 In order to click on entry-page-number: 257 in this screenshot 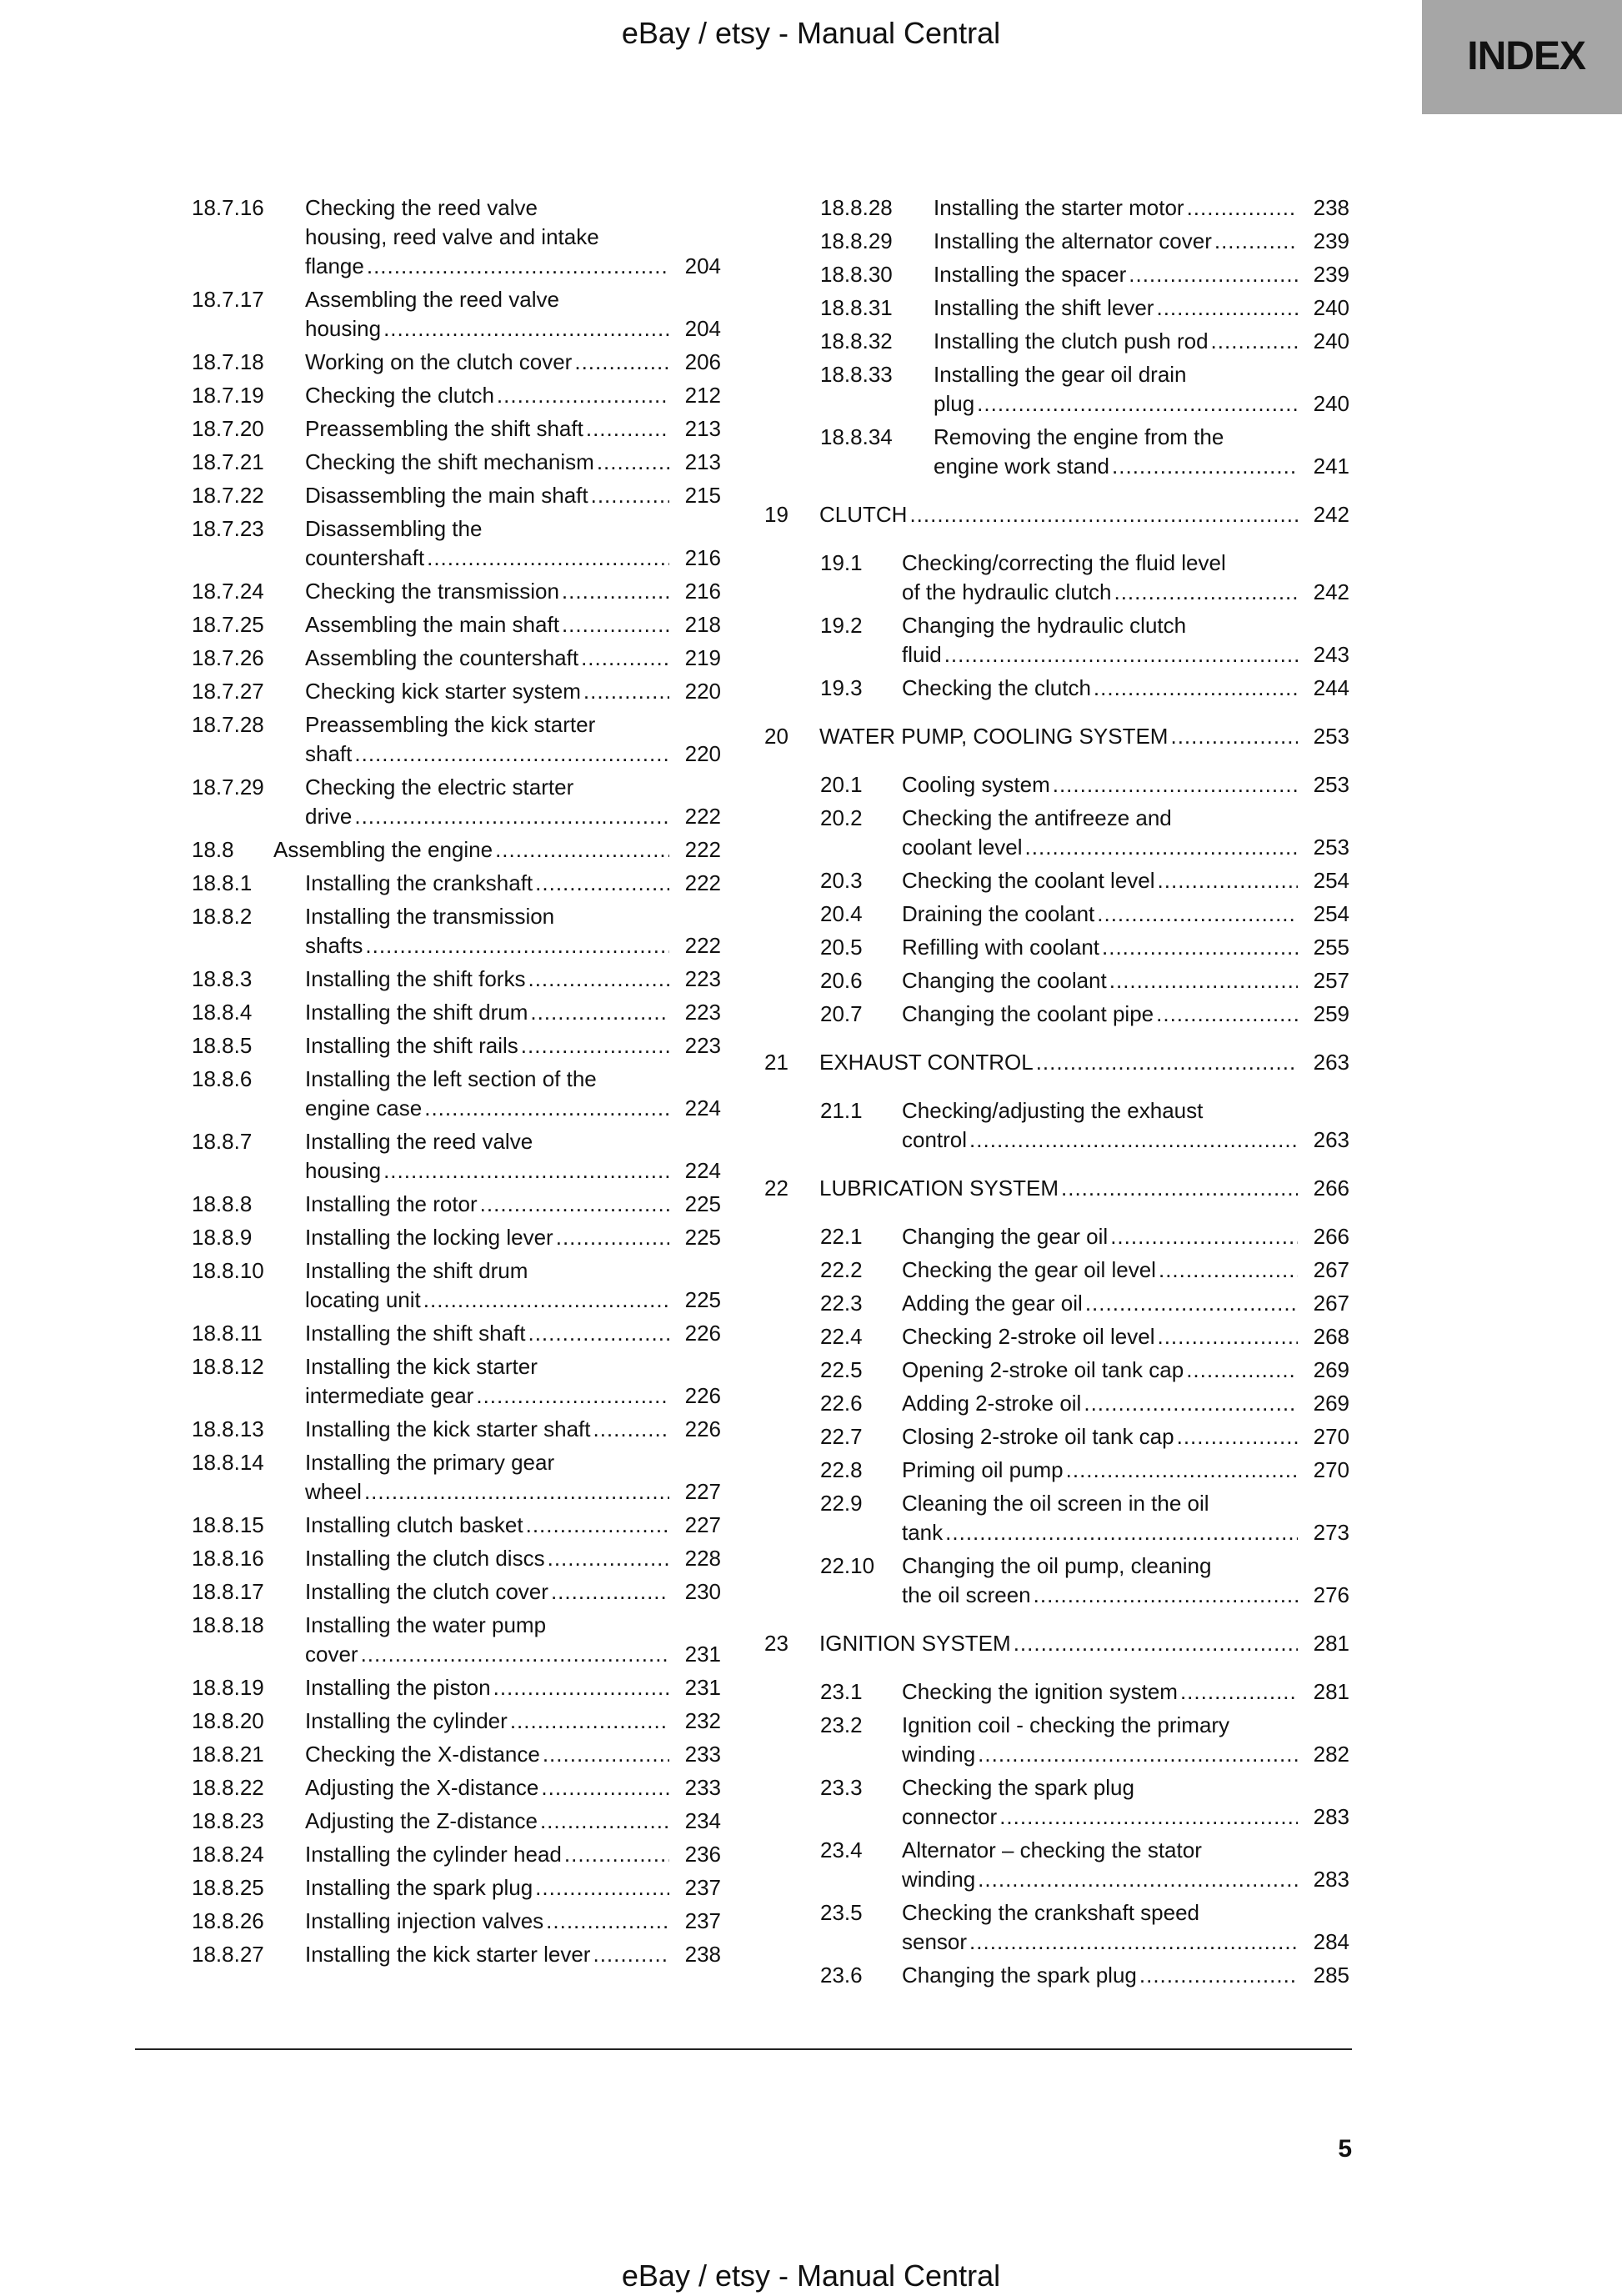, I will do `click(1331, 980)`.